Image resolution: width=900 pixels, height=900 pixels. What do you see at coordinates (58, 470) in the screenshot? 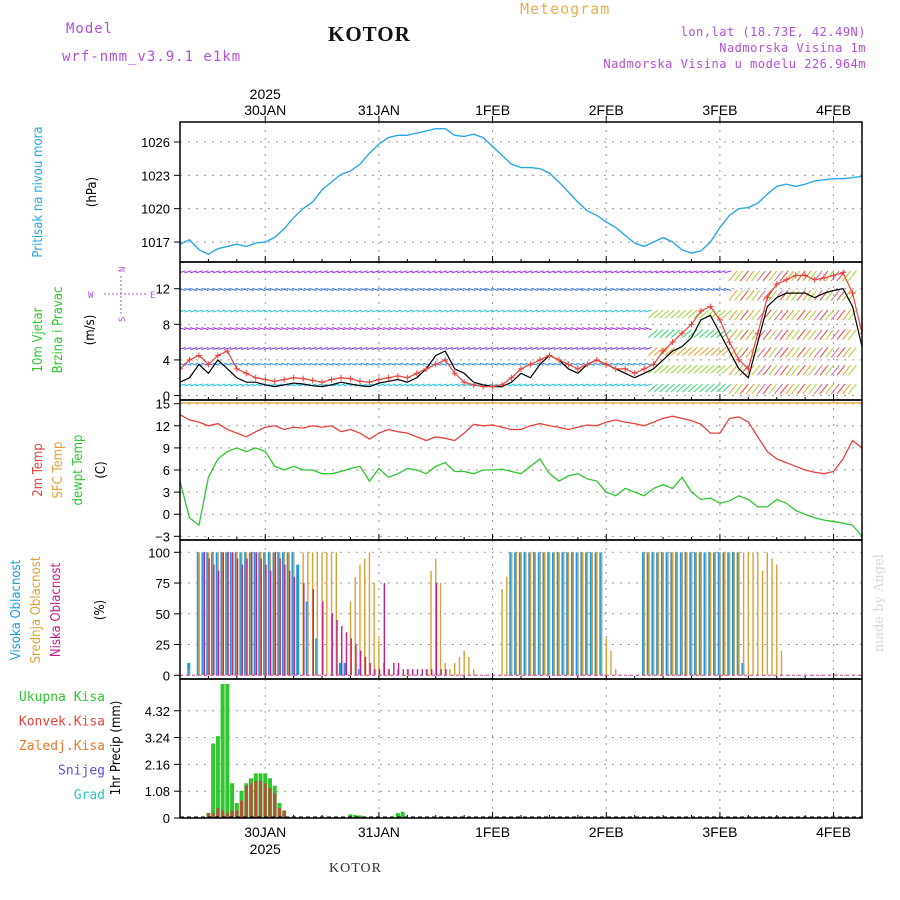
I see `temp-ylabel-sfc: SFC Temp` at bounding box center [58, 470].